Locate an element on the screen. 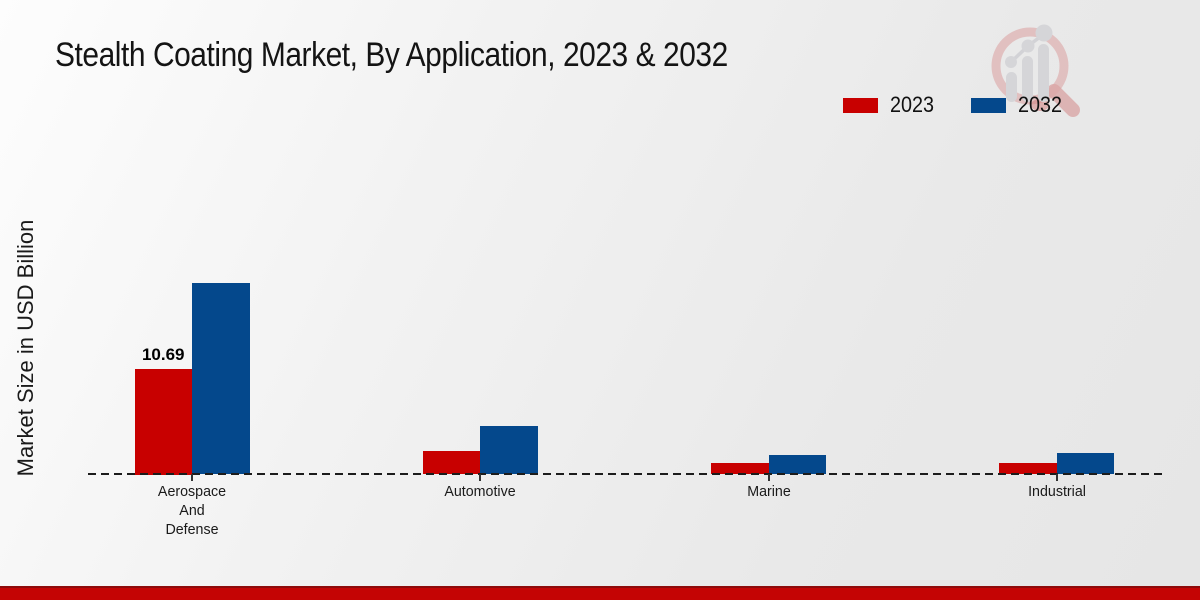 The width and height of the screenshot is (1200, 600). brand-watermark-logo is located at coordinates (1035, 70).